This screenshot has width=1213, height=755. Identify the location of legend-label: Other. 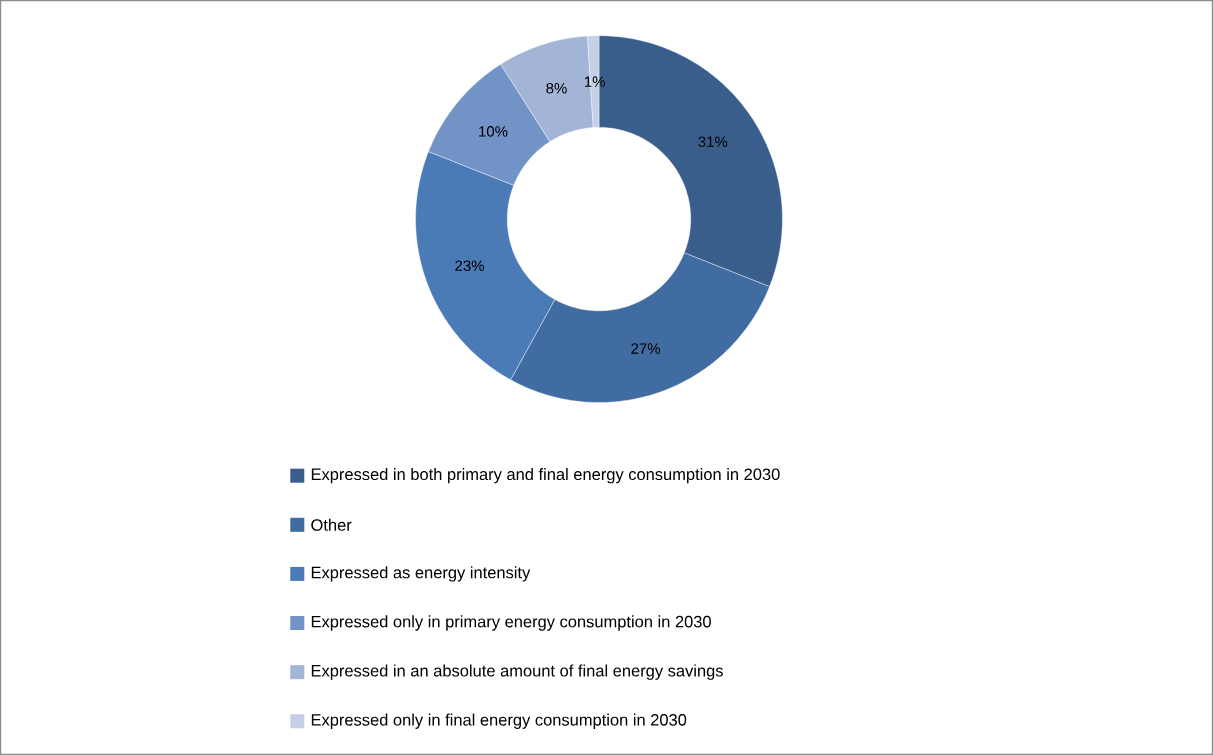
(331, 524).